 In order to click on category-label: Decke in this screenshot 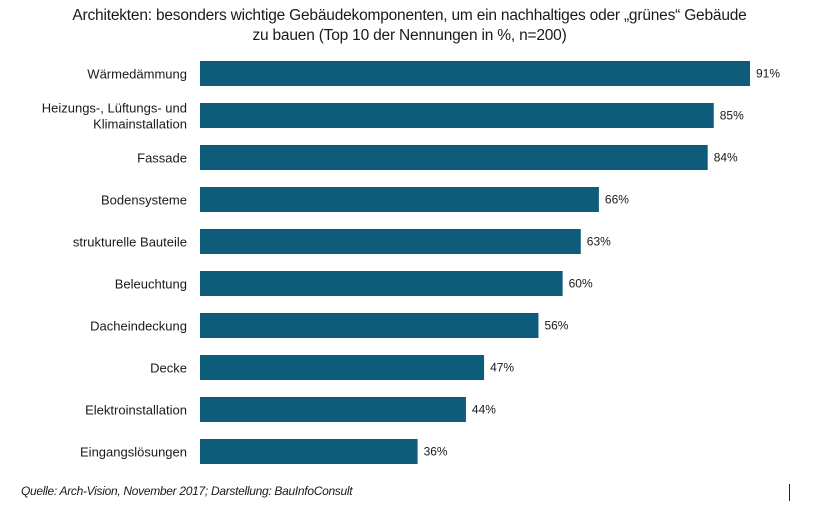, I will do `click(168, 368)`.